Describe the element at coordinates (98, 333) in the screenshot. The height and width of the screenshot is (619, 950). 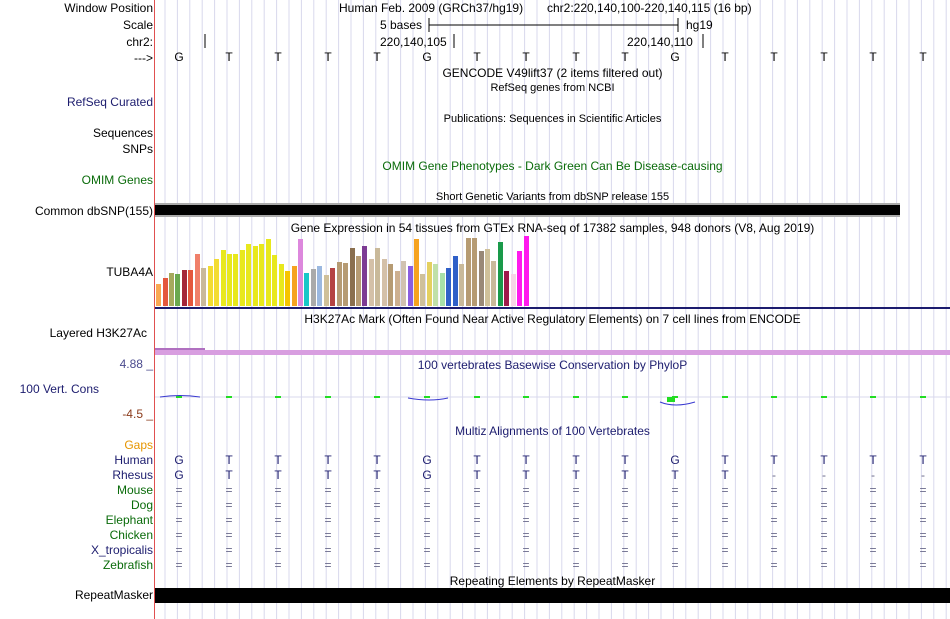
I see `layered-h3k27ac-label: Layered H3K27Ac` at that location.